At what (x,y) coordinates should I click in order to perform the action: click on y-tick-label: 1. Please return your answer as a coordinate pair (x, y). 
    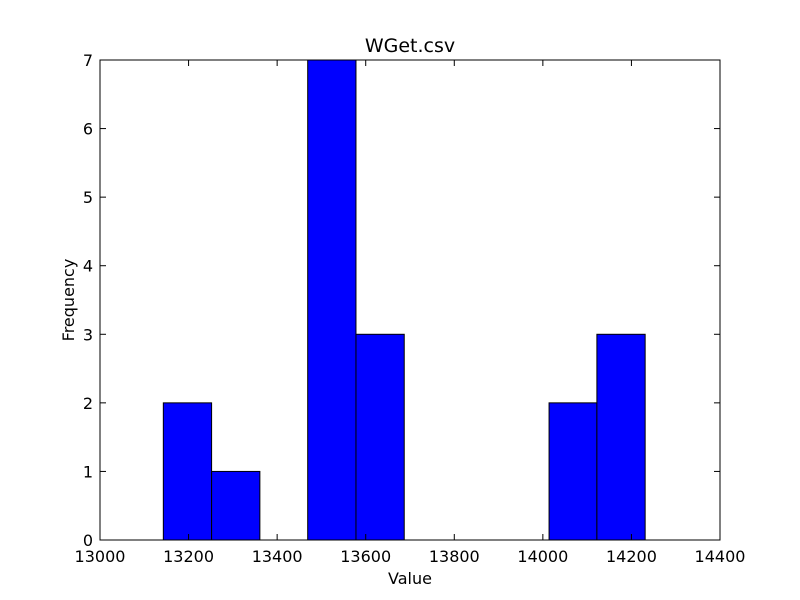
    Looking at the image, I should click on (88, 471).